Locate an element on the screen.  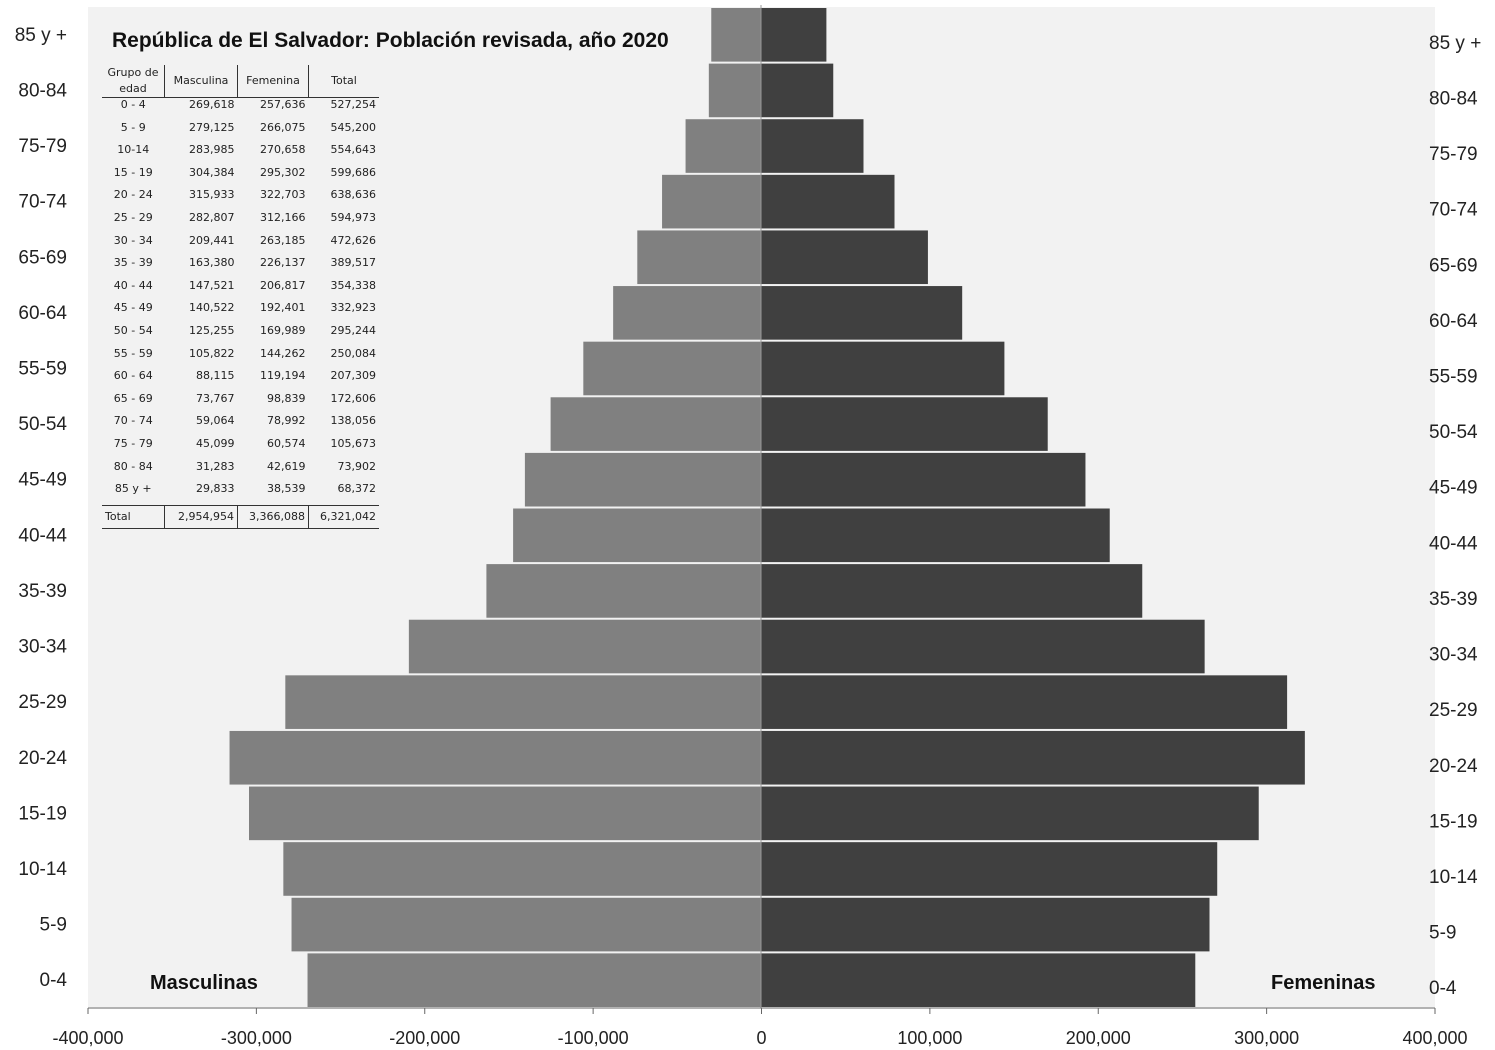
table-cell-value: 73,767 is located at coordinates (215, 398).